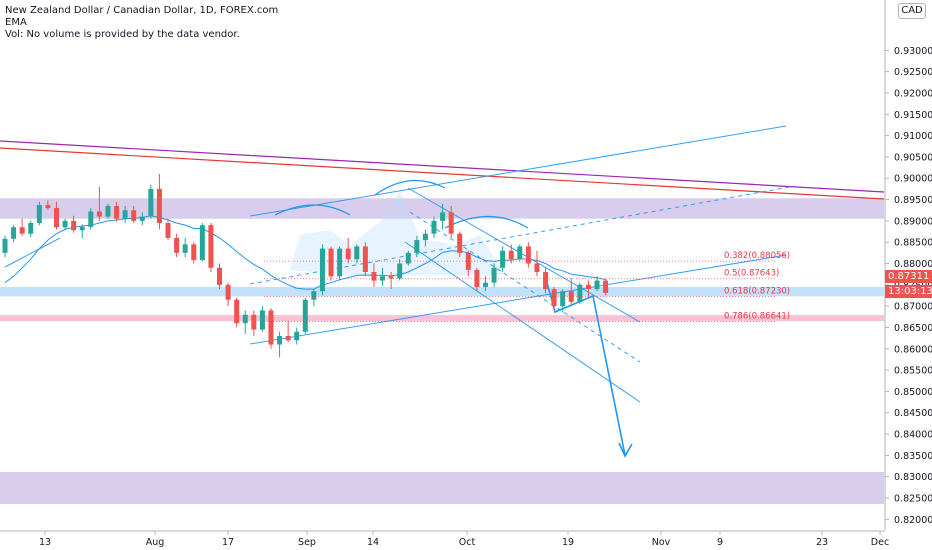 This screenshot has height=550, width=932. I want to click on price-tick-label: 0.90500, so click(913, 157).